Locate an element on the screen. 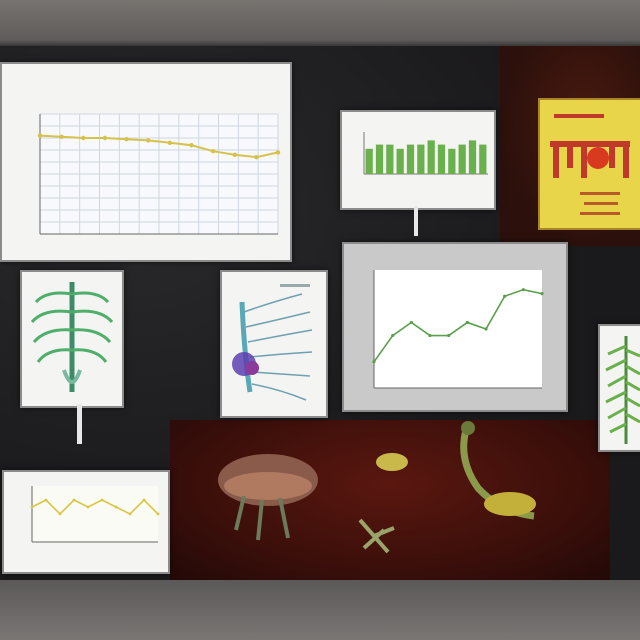 Image resolution: width=640 pixels, height=640 pixels. flower-diagram-icon is located at coordinates (272, 342).